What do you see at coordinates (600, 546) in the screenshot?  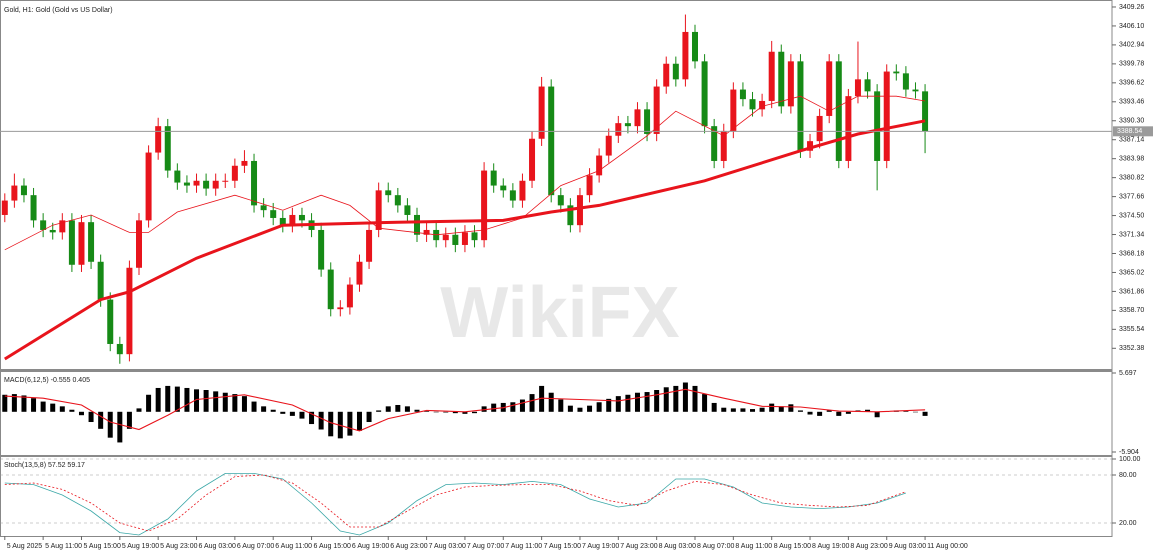 I see `x-tick-label: 7 Aug 19:00` at bounding box center [600, 546].